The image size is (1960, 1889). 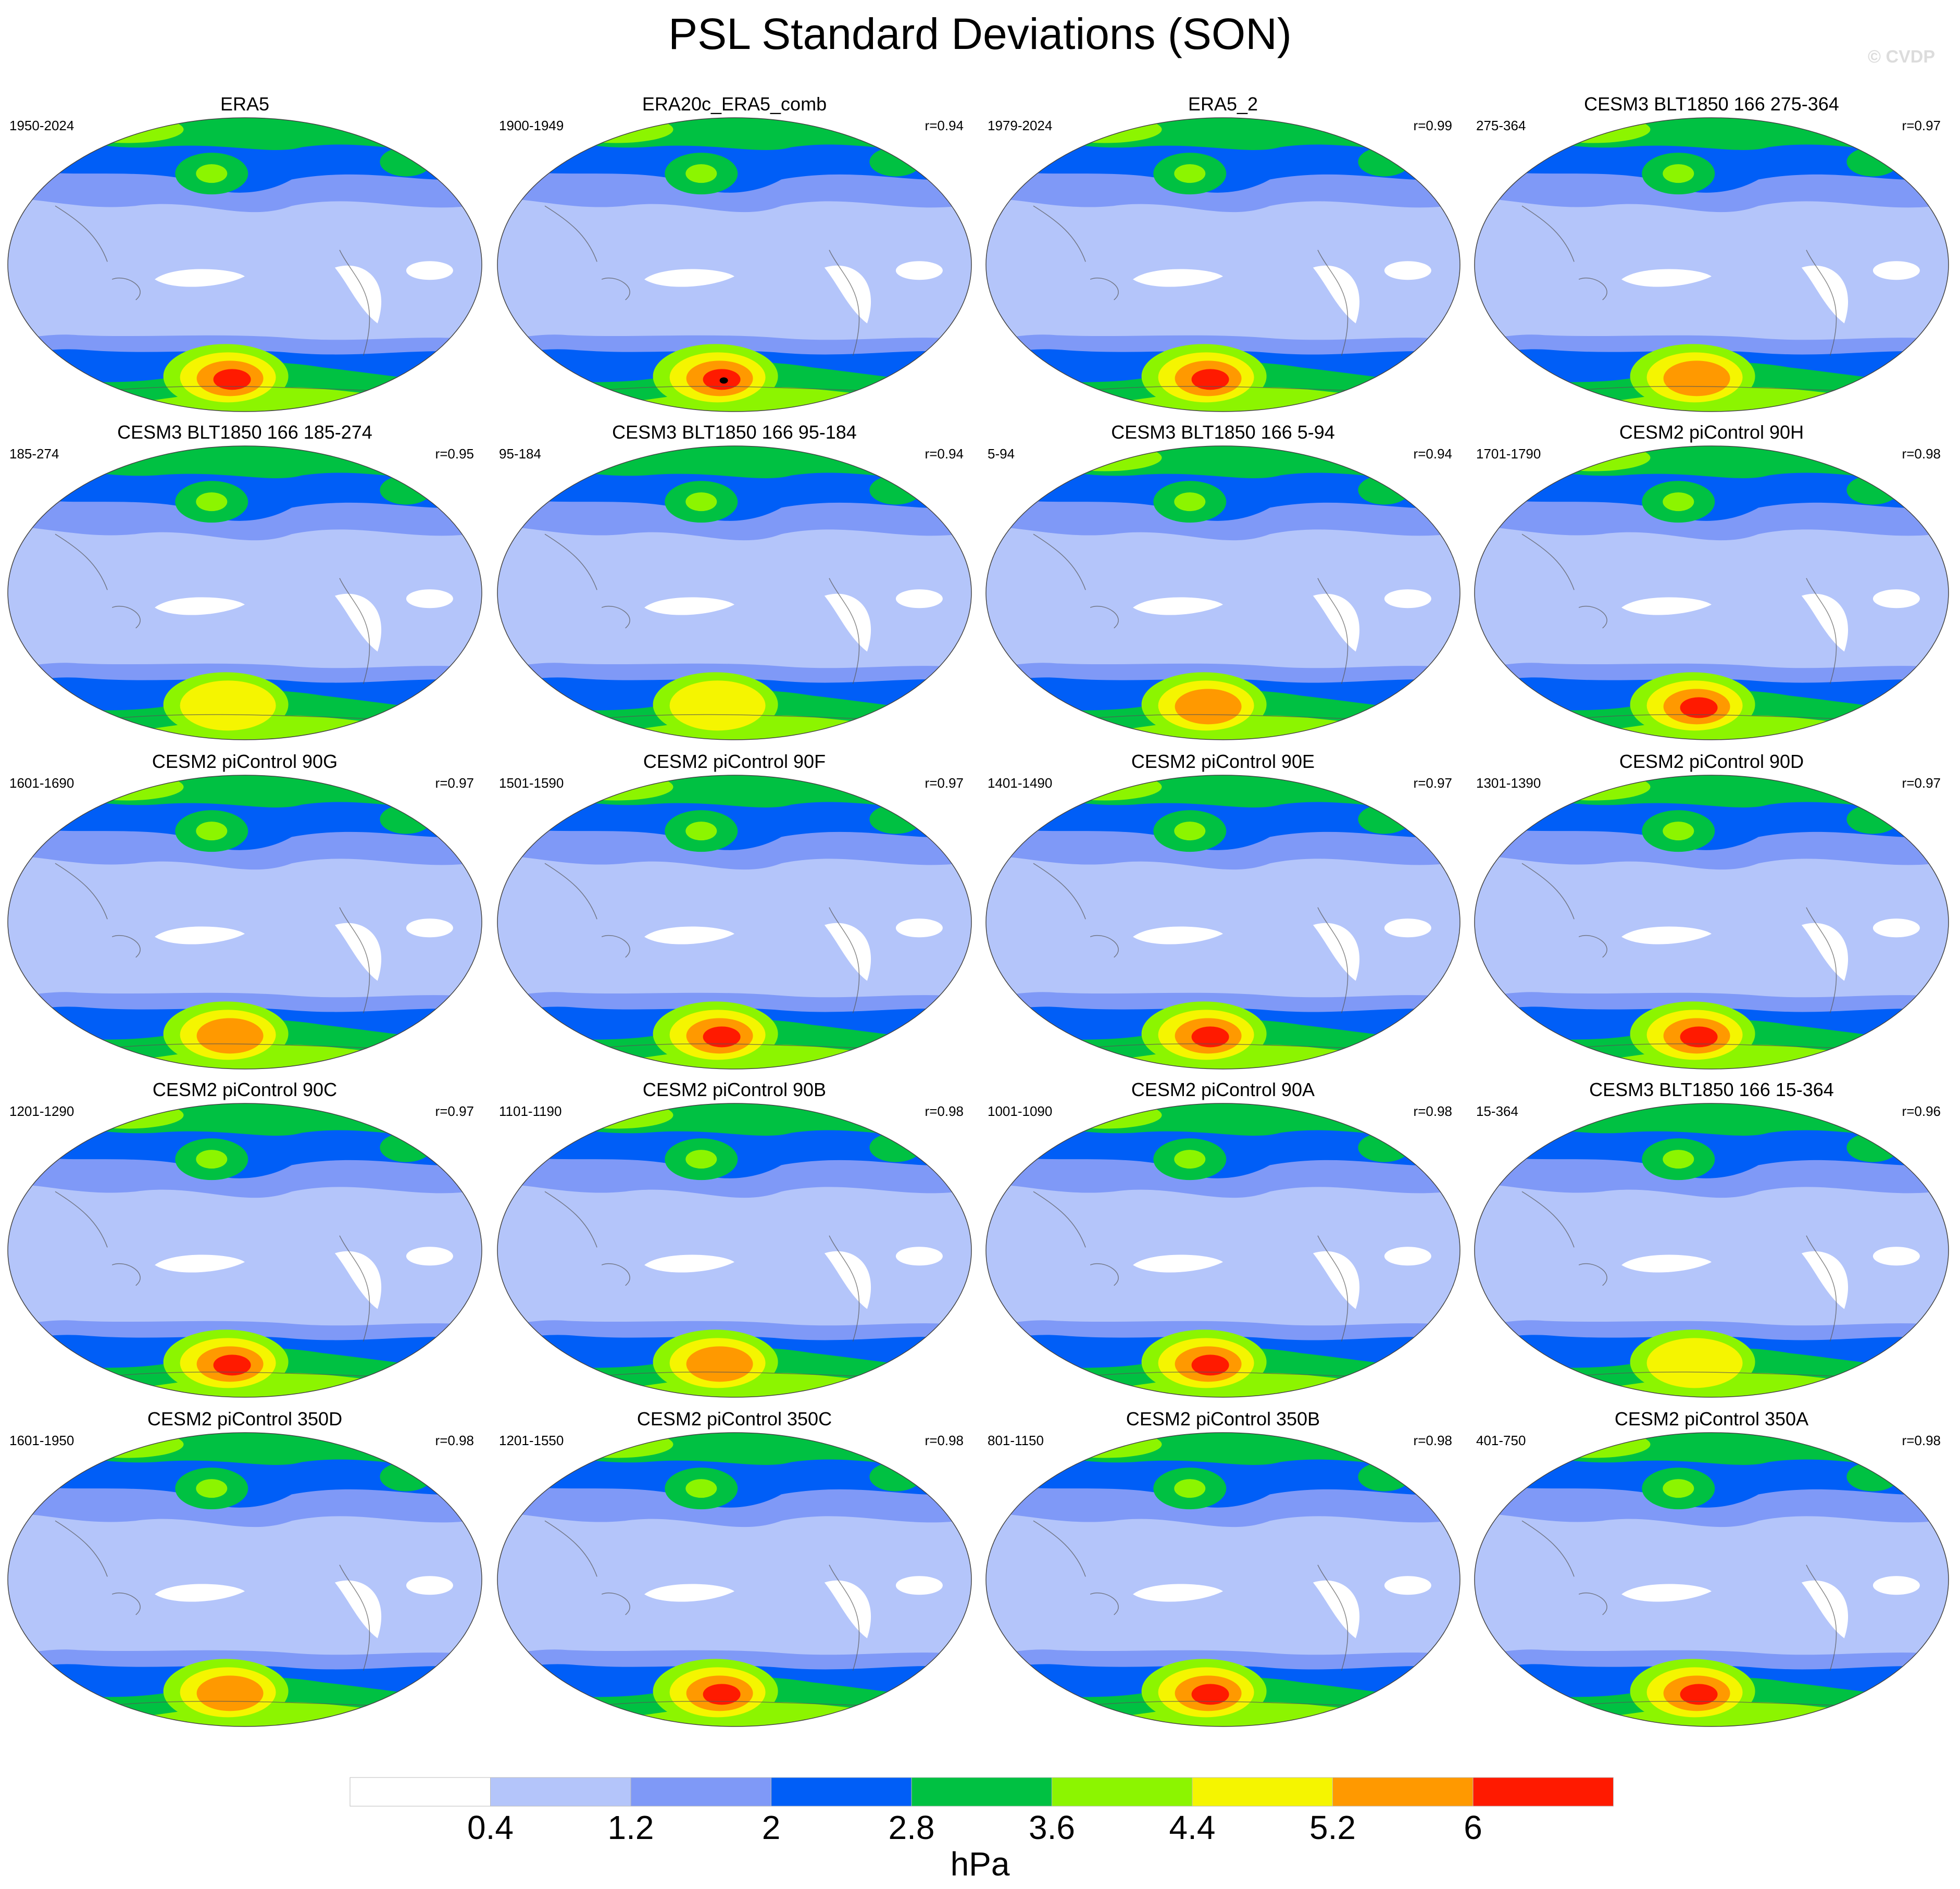 I want to click on panel-title: CESM2 piControl 350D, so click(x=245, y=1419).